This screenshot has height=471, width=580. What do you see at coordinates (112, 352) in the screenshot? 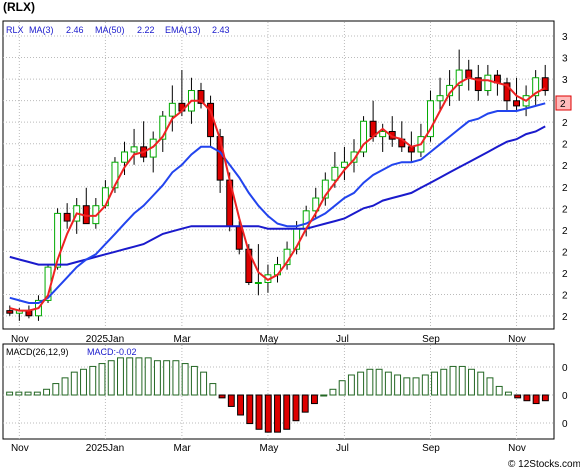
I see `macd-value-label: MACD:-0.02` at bounding box center [112, 352].